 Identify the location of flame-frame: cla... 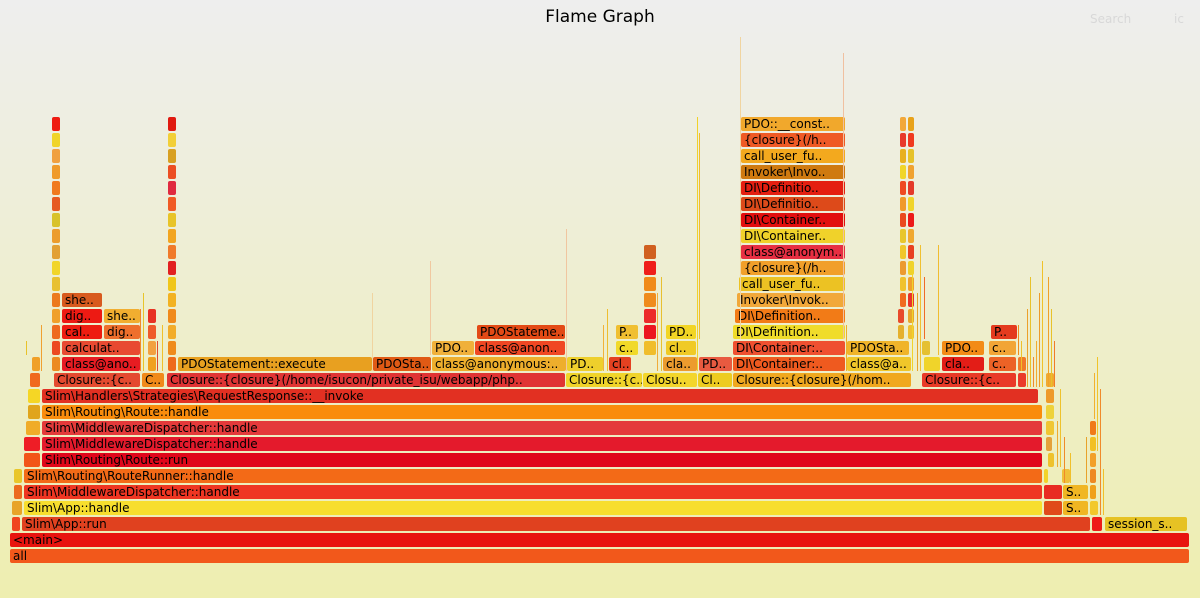
(680, 364).